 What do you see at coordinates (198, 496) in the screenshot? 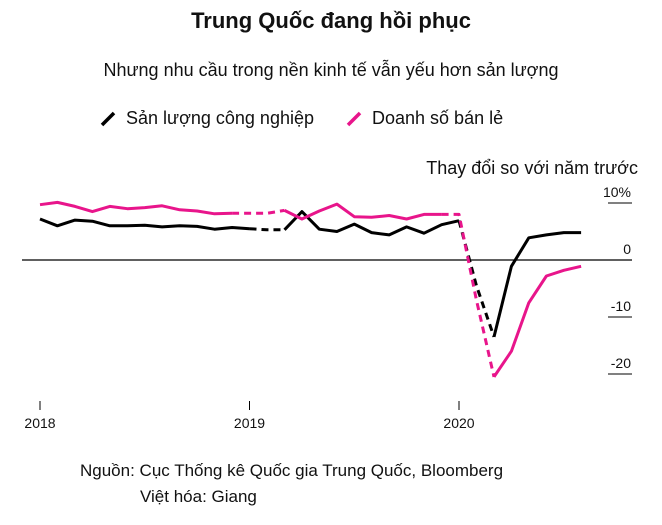
I see `credit-text: Việt hóa: Giang` at bounding box center [198, 496].